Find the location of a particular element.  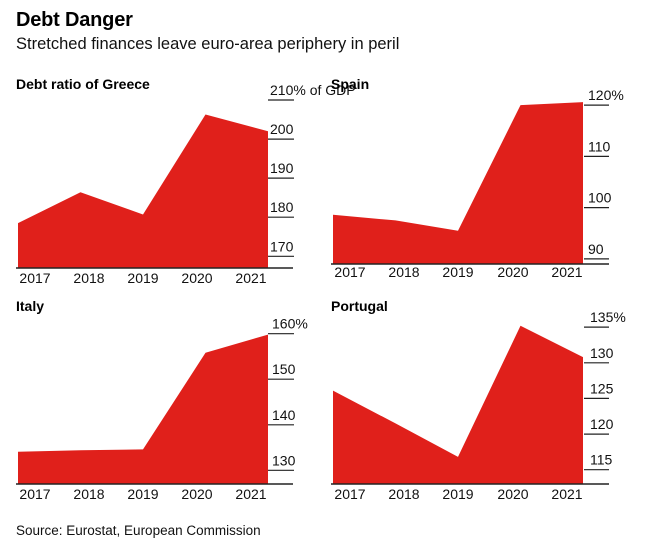

italy-x-tick-label: 2020 is located at coordinates (196, 494).